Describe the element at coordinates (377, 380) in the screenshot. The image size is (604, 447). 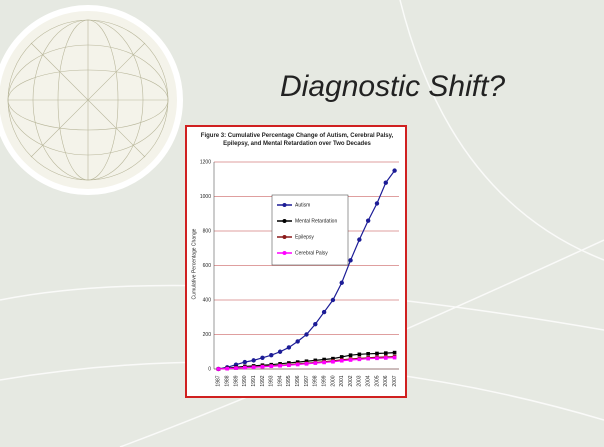
I see `x-tick-label: 2005` at that location.